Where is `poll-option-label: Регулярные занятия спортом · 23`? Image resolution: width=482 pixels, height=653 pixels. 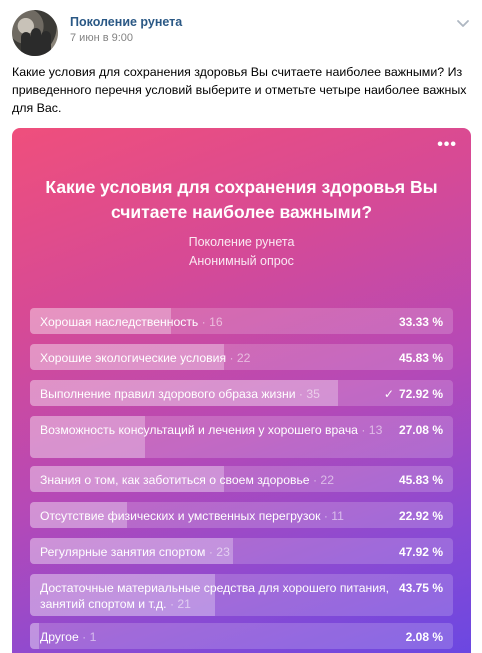 poll-option-label: Регулярные занятия спортом · 23 is located at coordinates (135, 552).